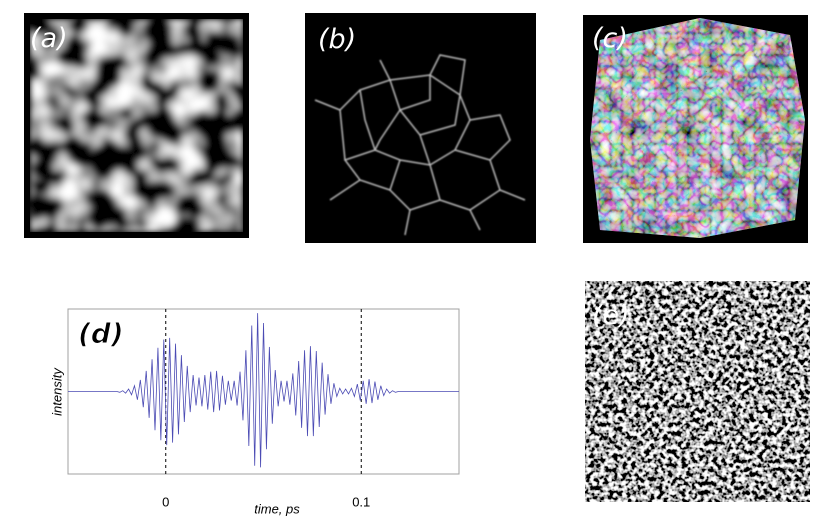  I want to click on panel-b-network, so click(420, 145).